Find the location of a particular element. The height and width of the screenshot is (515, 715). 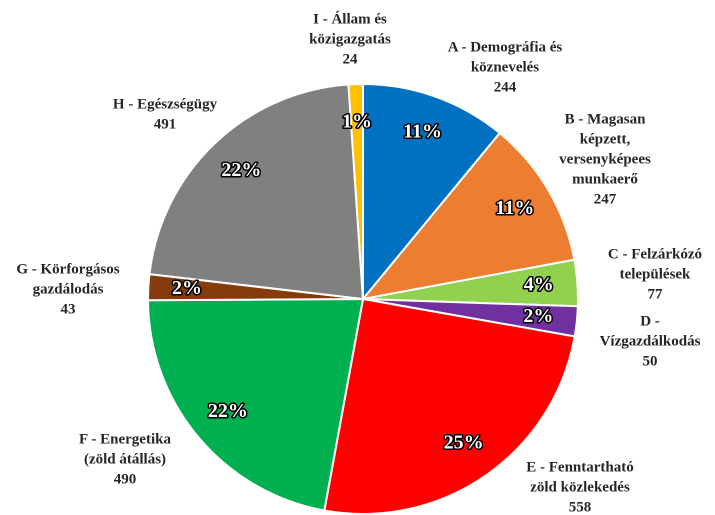

category-label: munkaerő is located at coordinates (605, 179).